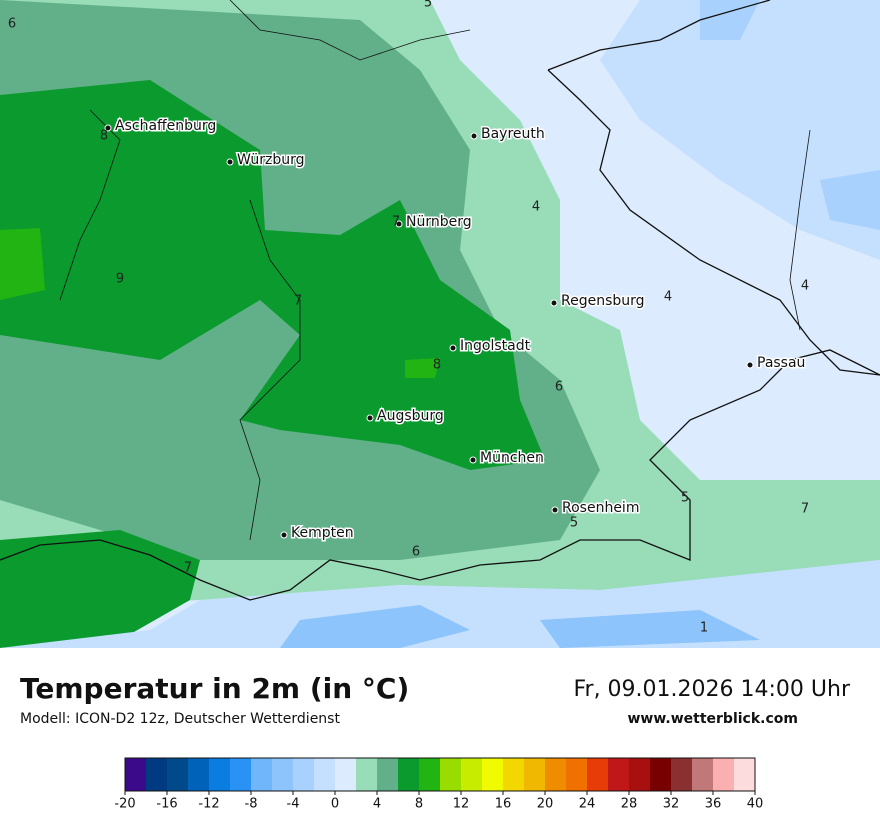 The image size is (880, 830). What do you see at coordinates (377, 804) in the screenshot?
I see `colorbar-tick-label: 4` at bounding box center [377, 804].